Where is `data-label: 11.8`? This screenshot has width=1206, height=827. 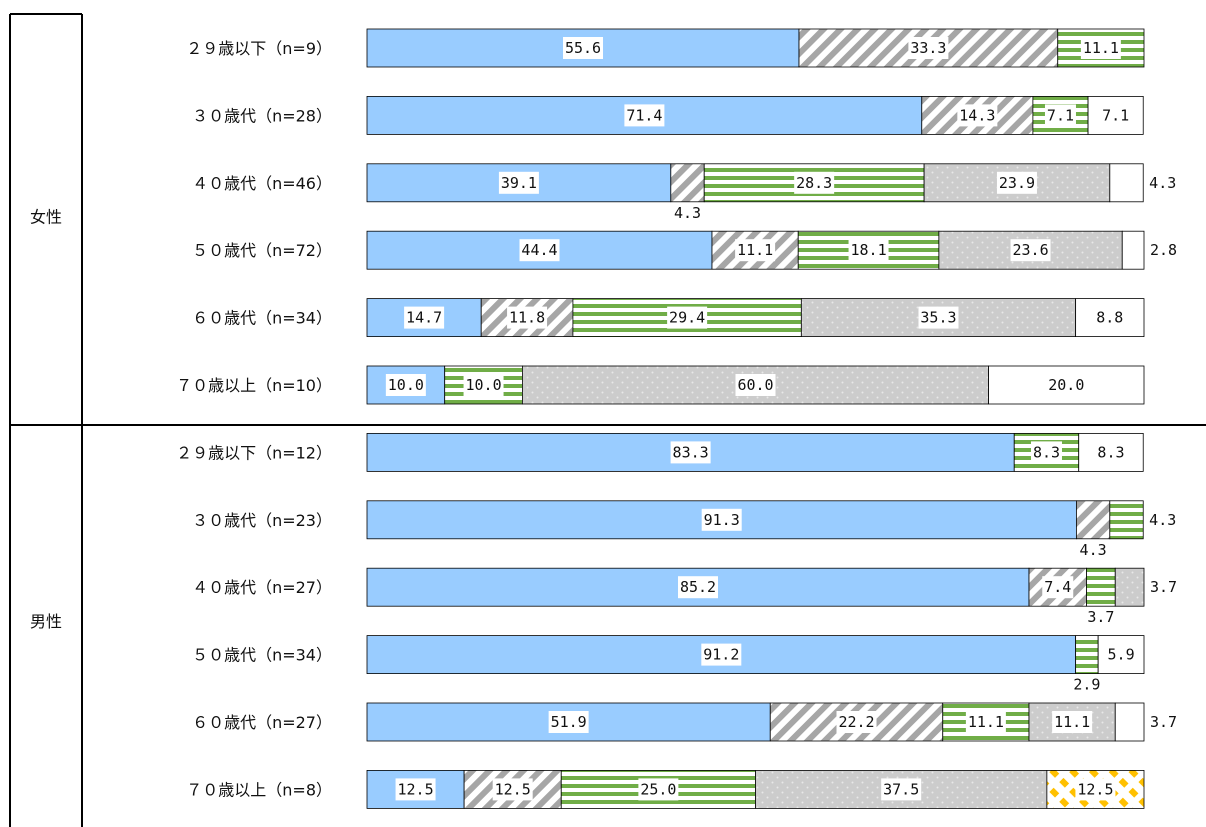 data-label: 11.8 is located at coordinates (527, 318).